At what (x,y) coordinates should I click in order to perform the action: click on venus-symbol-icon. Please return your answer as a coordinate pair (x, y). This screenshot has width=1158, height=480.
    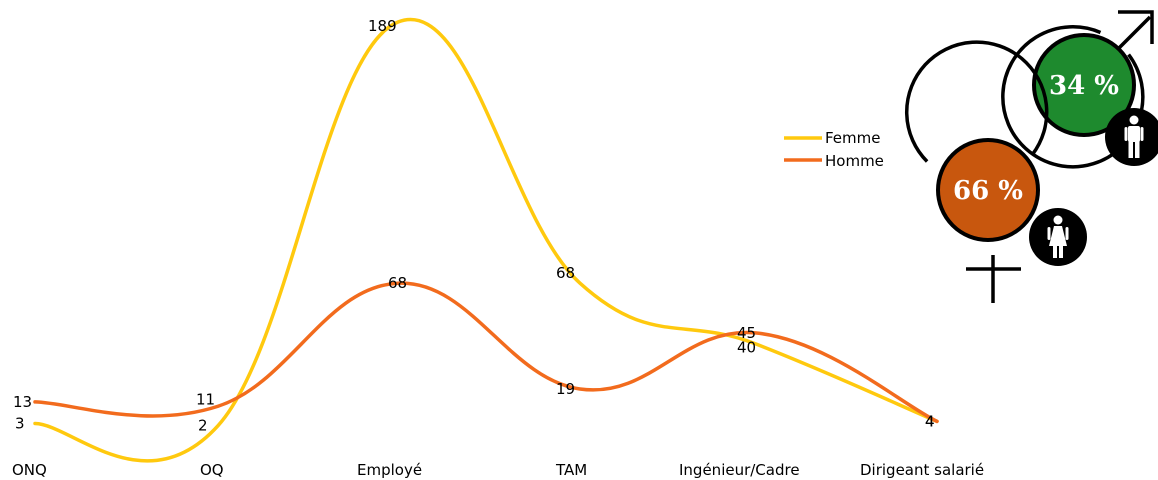
    Looking at the image, I should click on (976, 171).